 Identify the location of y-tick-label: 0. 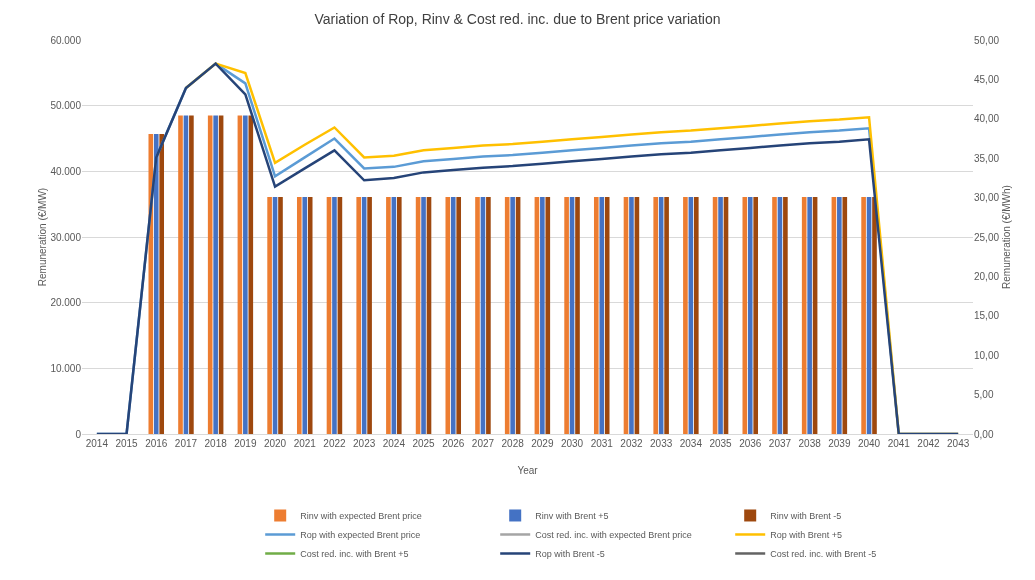
(78, 434).